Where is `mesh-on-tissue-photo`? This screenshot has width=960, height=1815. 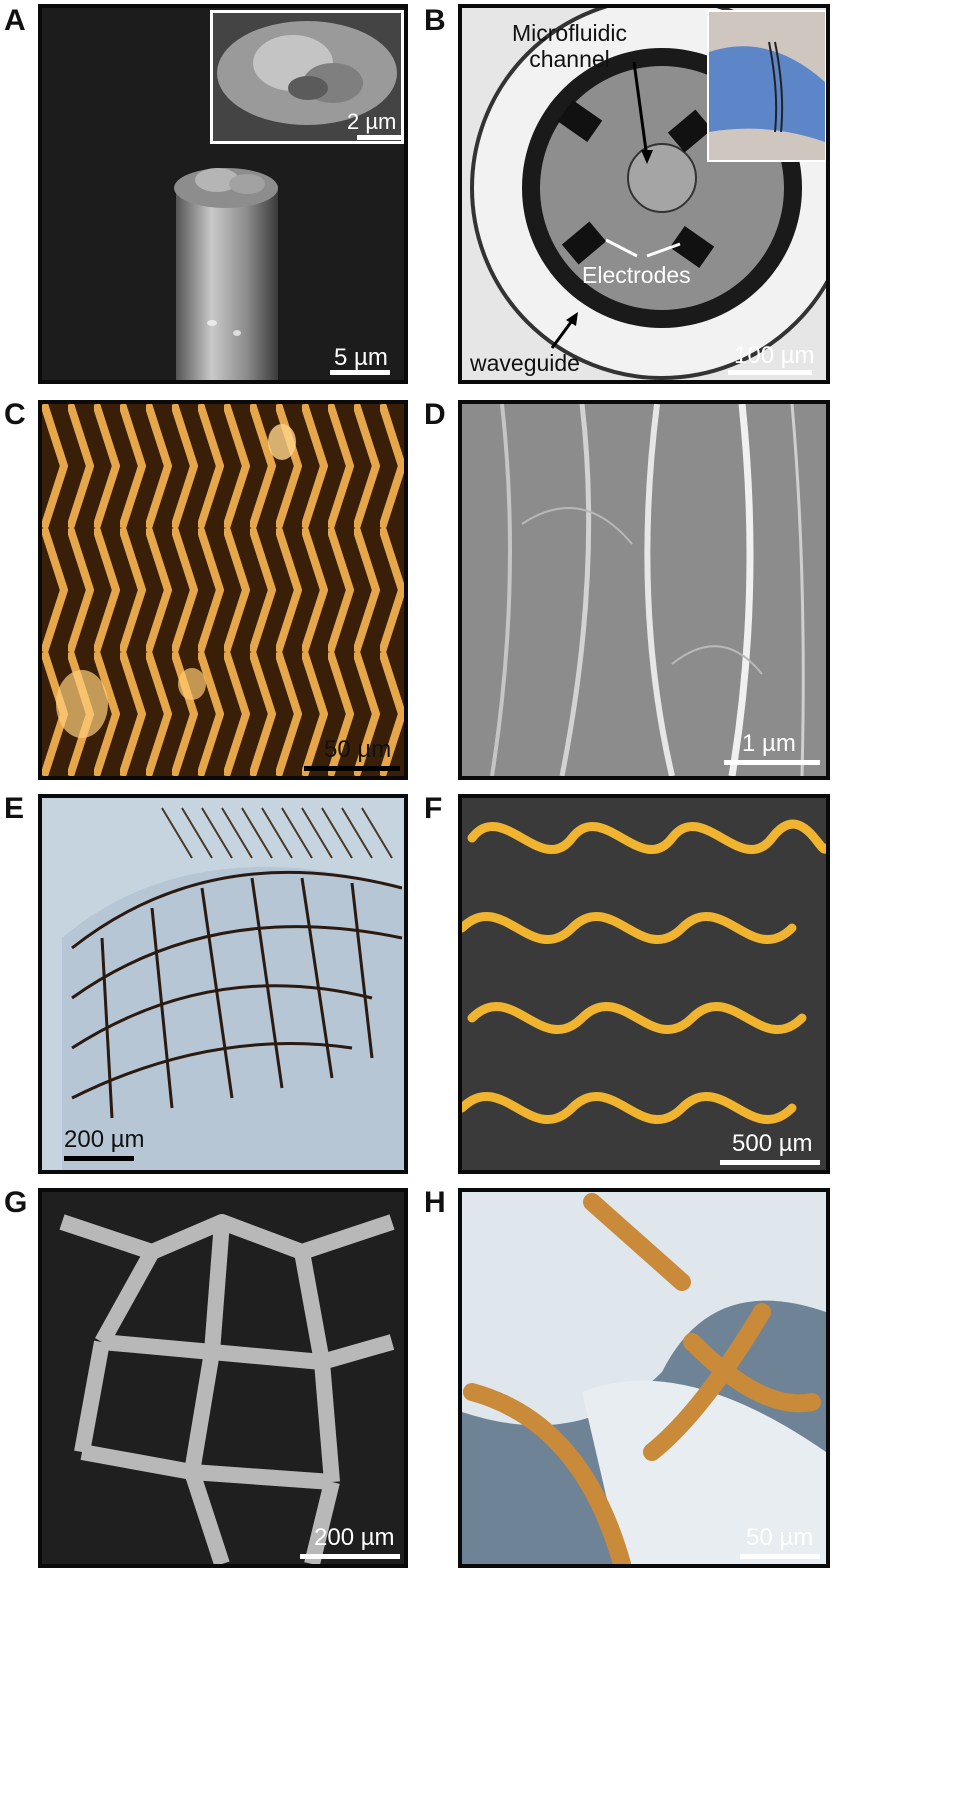
mesh-on-tissue-photo is located at coordinates (223, 984).